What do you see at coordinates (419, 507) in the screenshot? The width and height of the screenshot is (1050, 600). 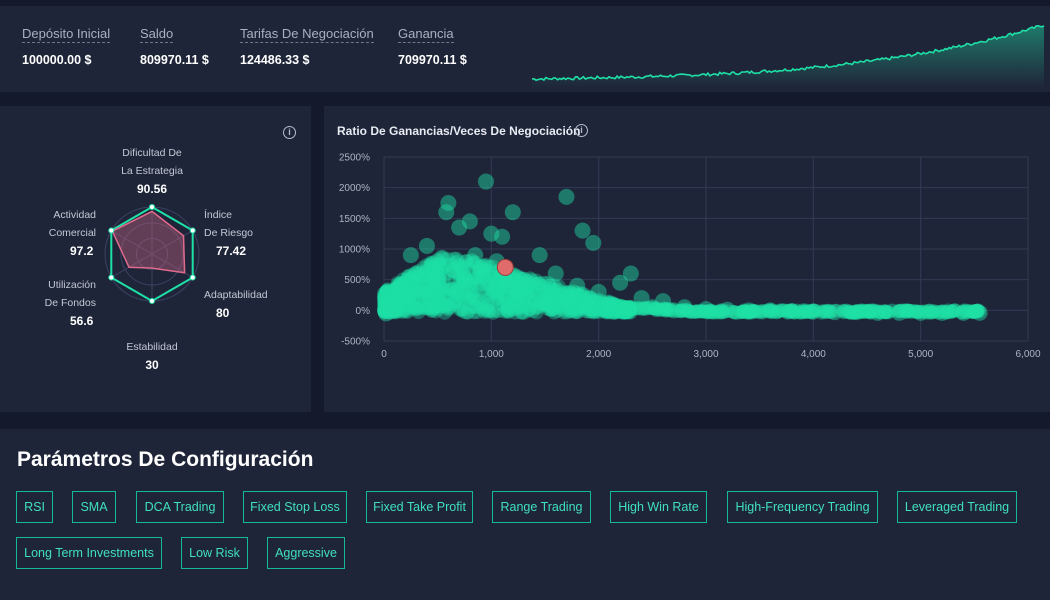 I see `tag-fixed-take-profit: Fixed Take Profit` at bounding box center [419, 507].